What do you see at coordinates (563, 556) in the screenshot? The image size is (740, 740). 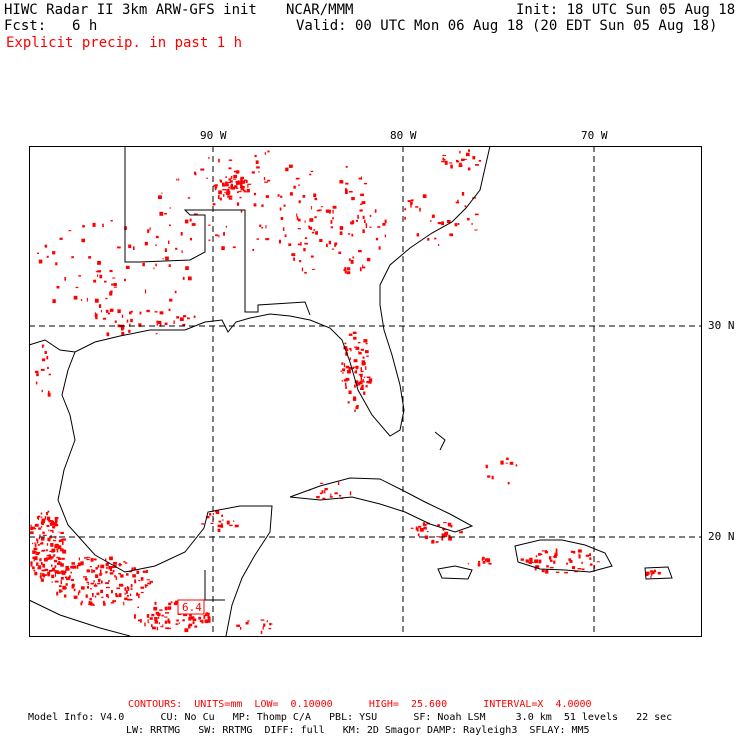 I see `hispaniola-outline` at bounding box center [563, 556].